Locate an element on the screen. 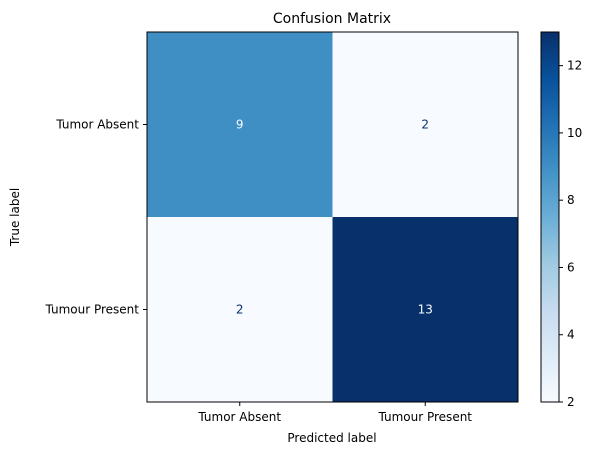 This screenshot has width=597, height=455. colorbar is located at coordinates (550, 217).